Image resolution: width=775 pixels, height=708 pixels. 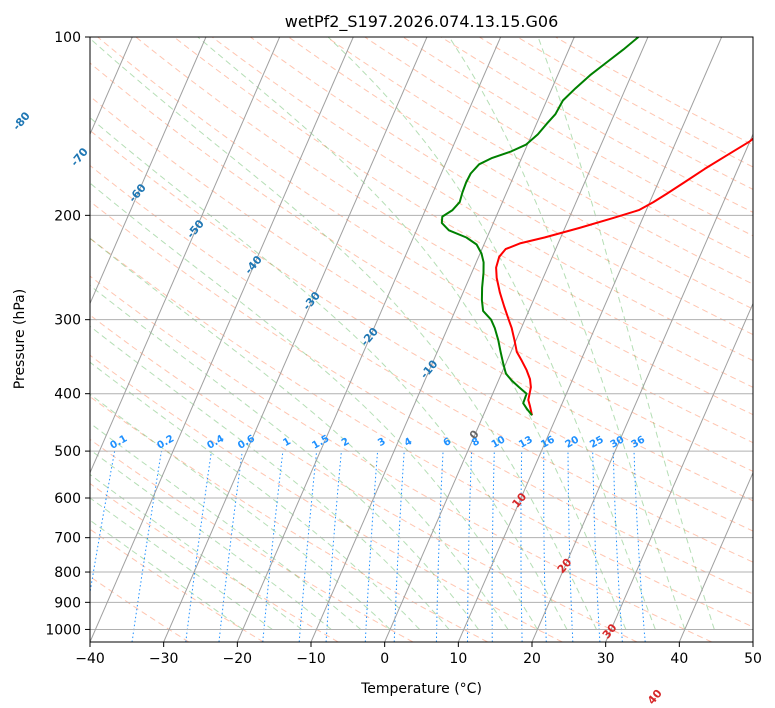 What do you see at coordinates (753, 659) in the screenshot?
I see `x-tick-label: 50` at bounding box center [753, 659].